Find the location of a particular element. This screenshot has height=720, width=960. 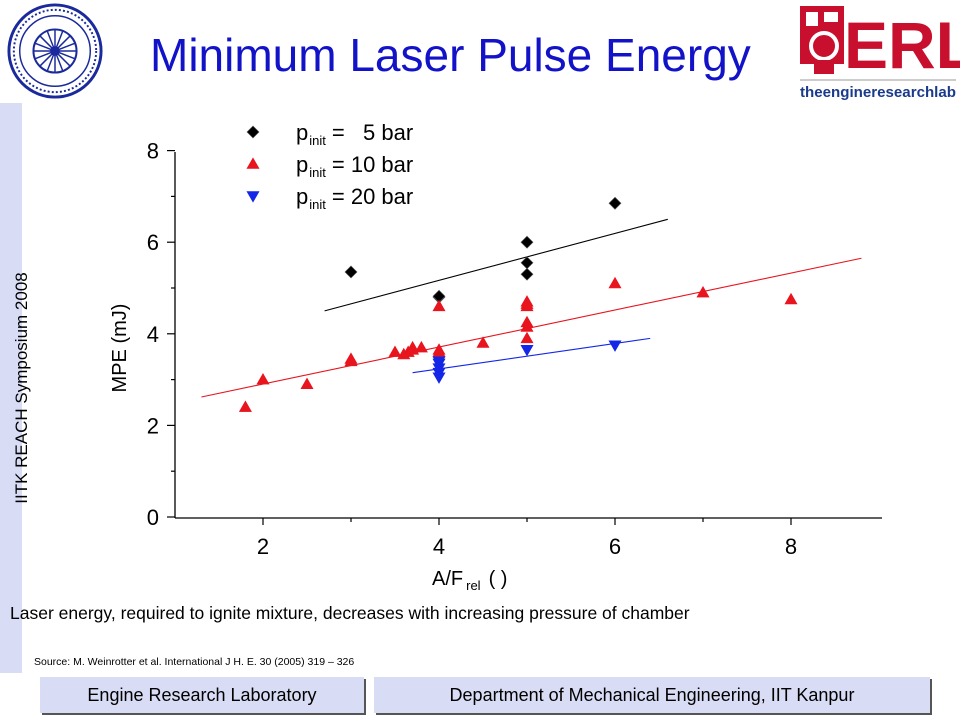

x-tick-label: 8 is located at coordinates (791, 546).